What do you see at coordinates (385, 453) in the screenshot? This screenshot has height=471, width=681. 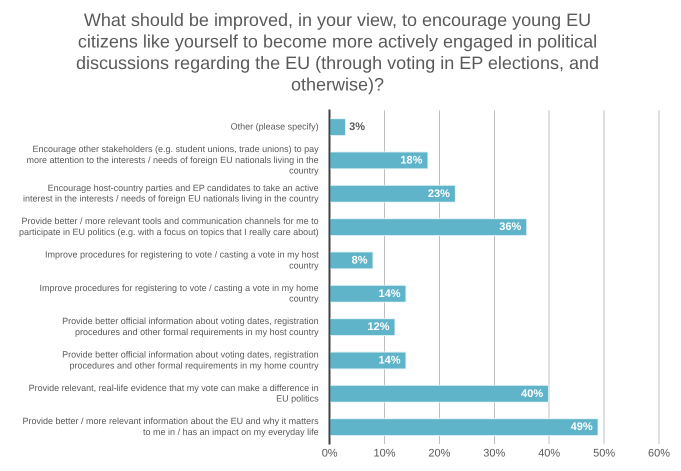 I see `x-tick-label: 10%` at bounding box center [385, 453].